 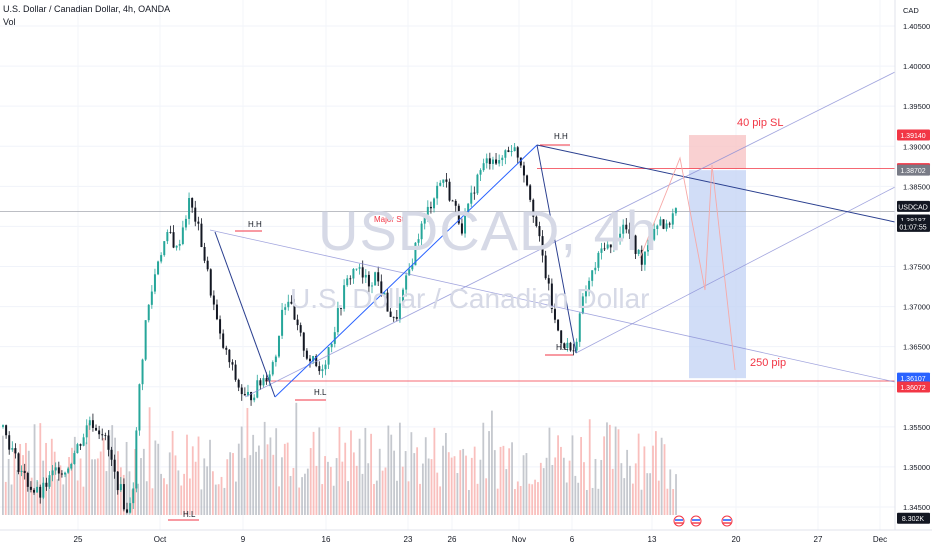 I want to click on stop-loss-zone, so click(x=717, y=152).